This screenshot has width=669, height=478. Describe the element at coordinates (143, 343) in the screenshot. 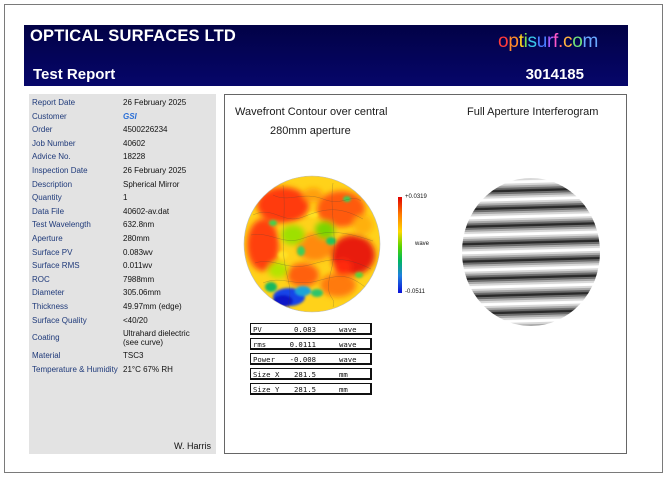

I see `info-value-line2: (see curve)` at that location.